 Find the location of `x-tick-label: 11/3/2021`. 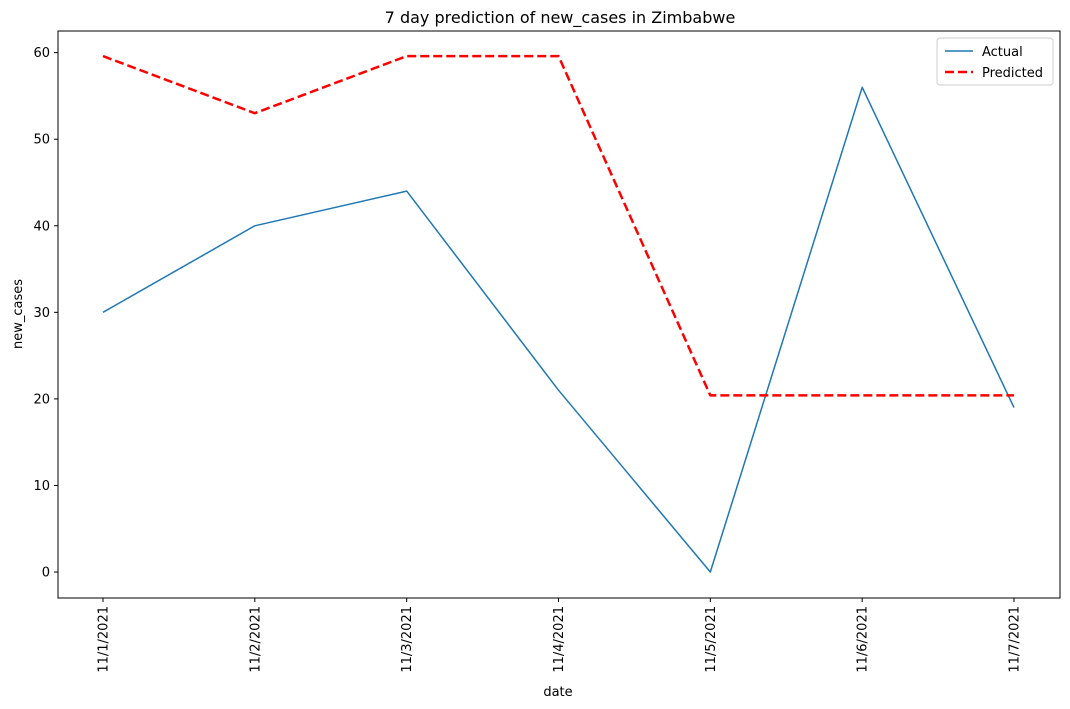

x-tick-label: 11/3/2021 is located at coordinates (407, 639).